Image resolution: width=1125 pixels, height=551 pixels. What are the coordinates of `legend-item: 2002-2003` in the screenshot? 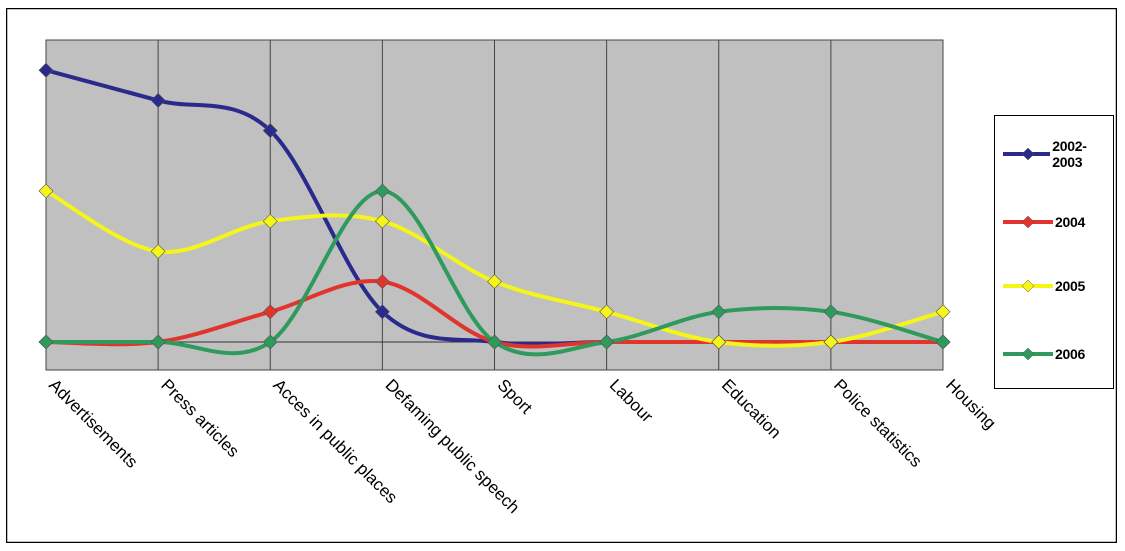 It's located at (1058, 154).